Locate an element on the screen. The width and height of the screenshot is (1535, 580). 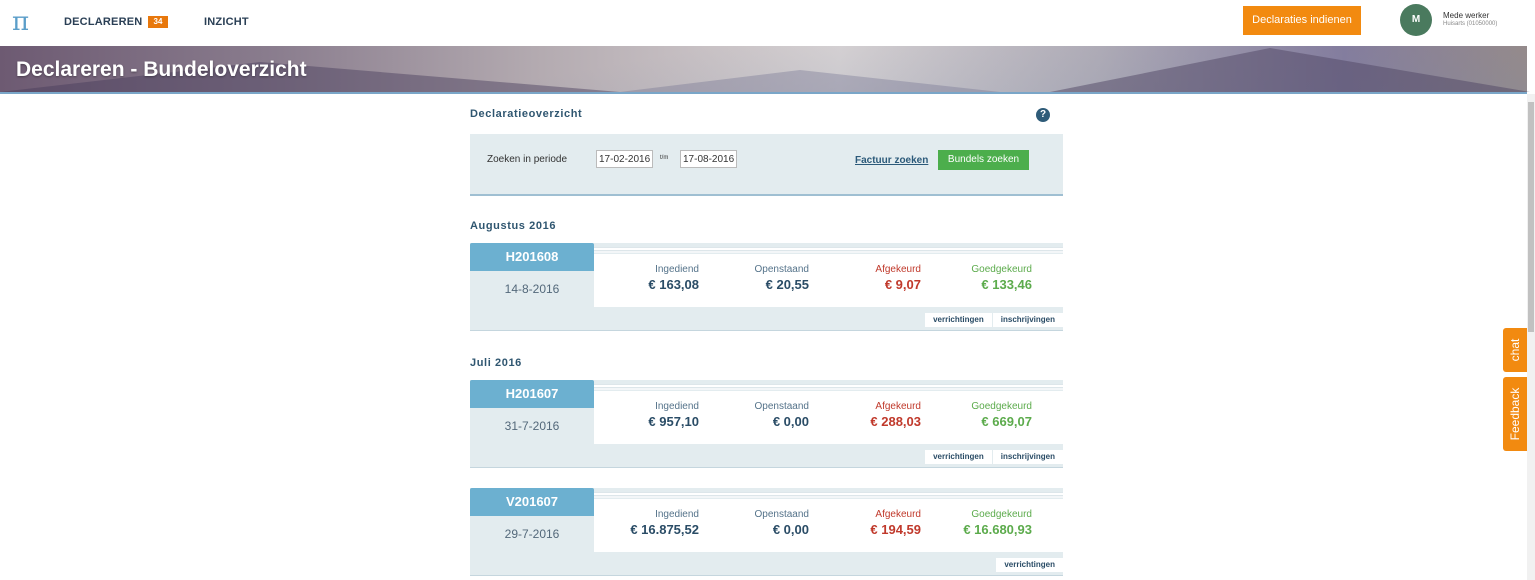
stat-goedgekeurd: Goedgekeurd € 133,46 is located at coordinates (972, 278).